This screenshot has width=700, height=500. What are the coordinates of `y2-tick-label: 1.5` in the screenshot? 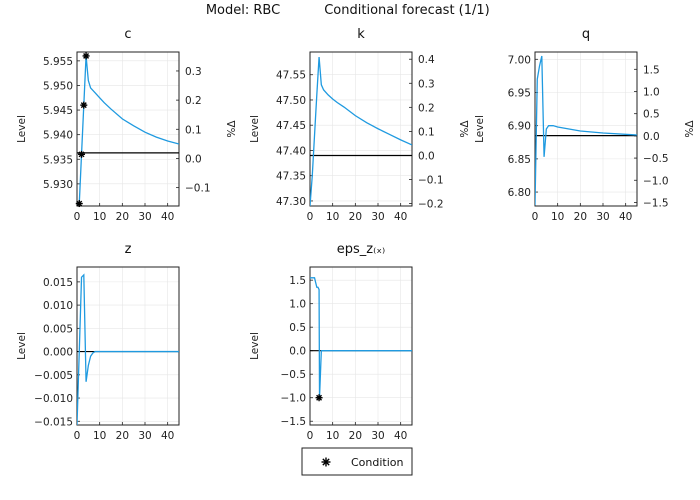 It's located at (651, 70).